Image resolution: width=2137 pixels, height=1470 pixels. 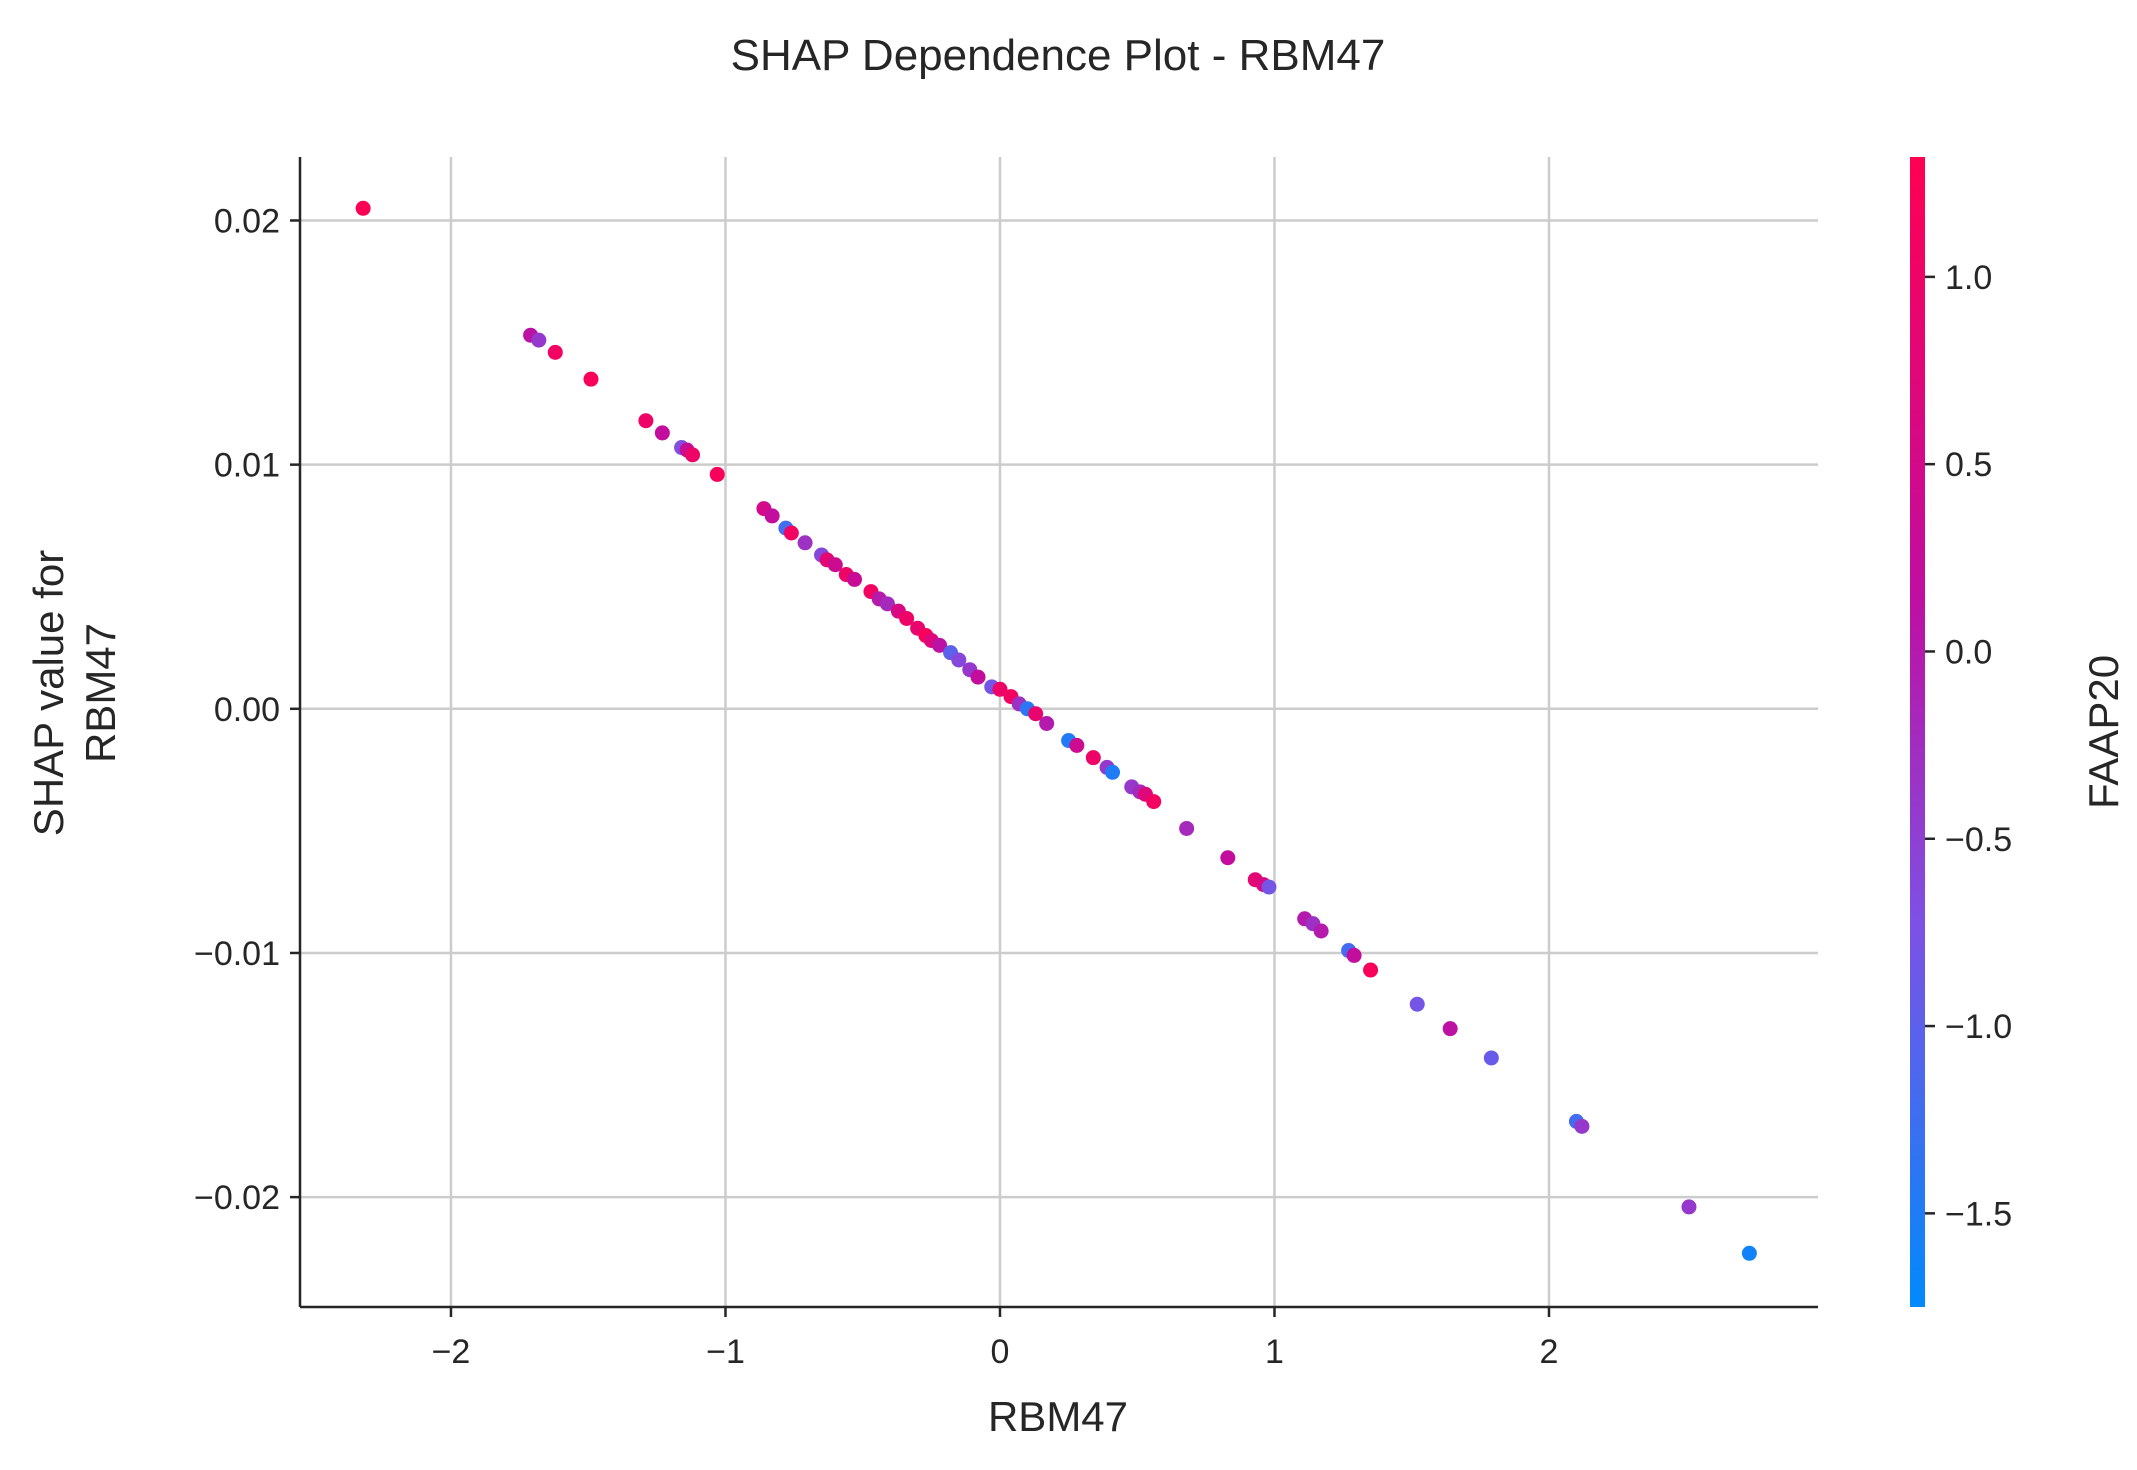 I want to click on x-tick-label: 1, so click(x=1274, y=1352).